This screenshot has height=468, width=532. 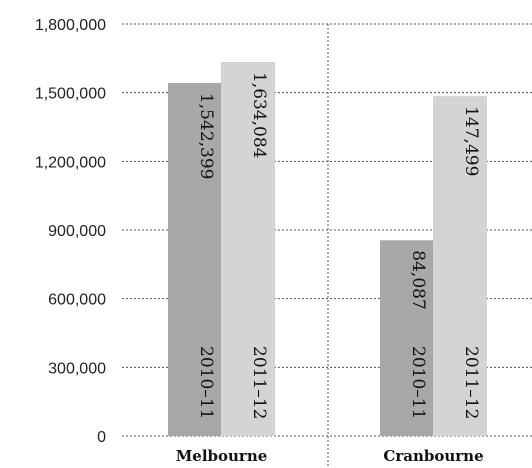 I want to click on y-tick-label: 900,000, so click(x=77, y=231).